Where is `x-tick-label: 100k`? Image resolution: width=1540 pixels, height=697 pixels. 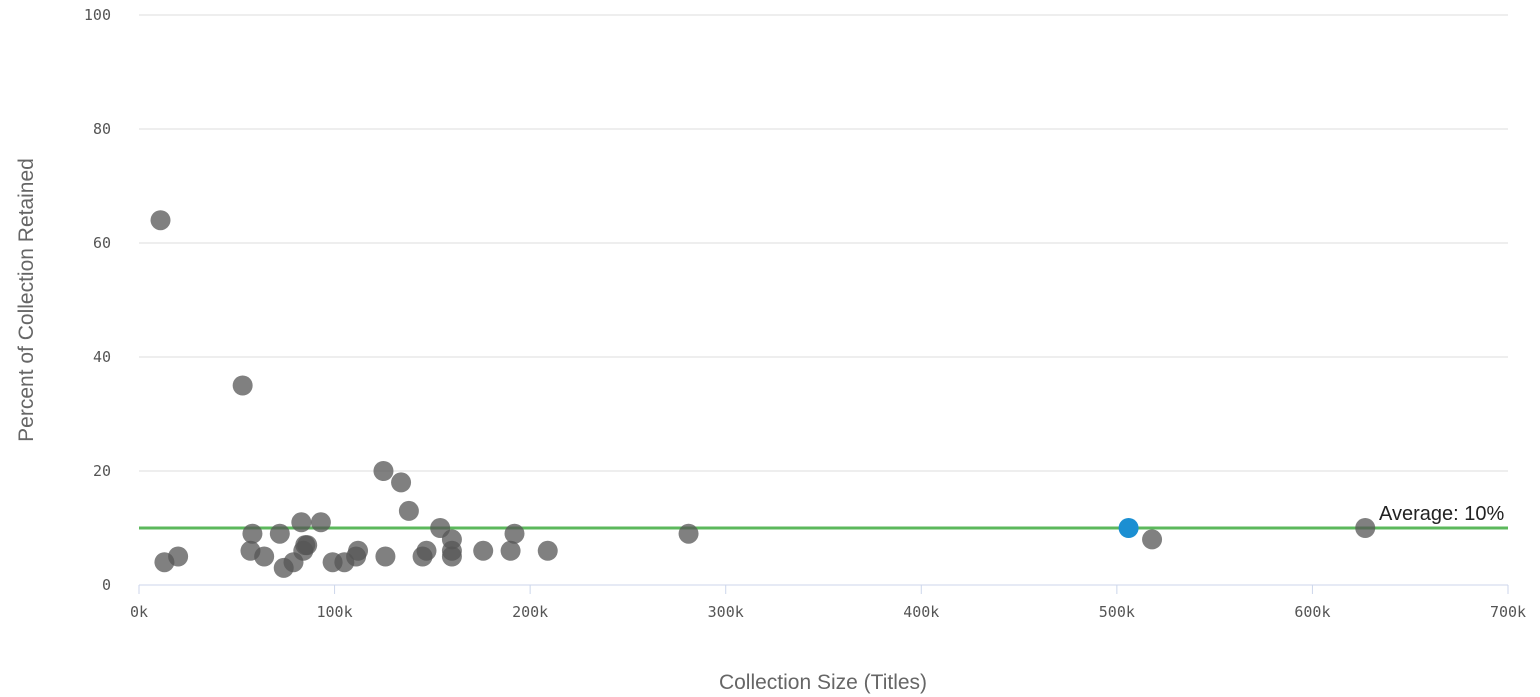 x-tick-label: 100k is located at coordinates (335, 612).